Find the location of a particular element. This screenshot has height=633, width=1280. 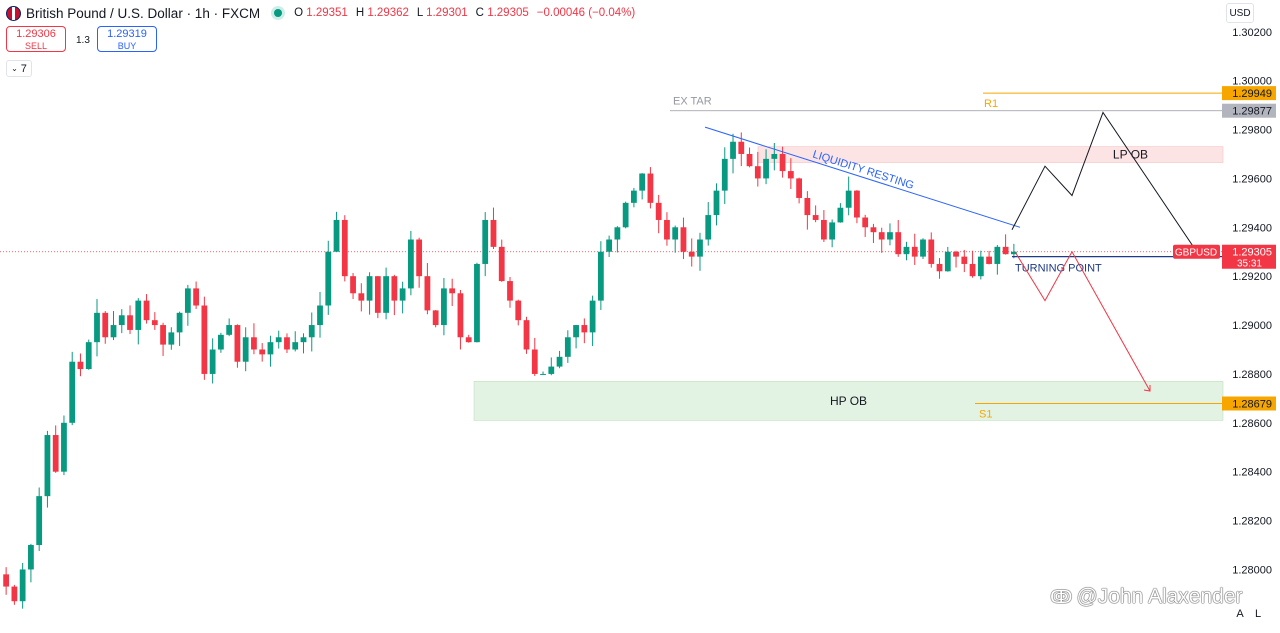

ohlc-high: H 1.29362 is located at coordinates (382, 13).